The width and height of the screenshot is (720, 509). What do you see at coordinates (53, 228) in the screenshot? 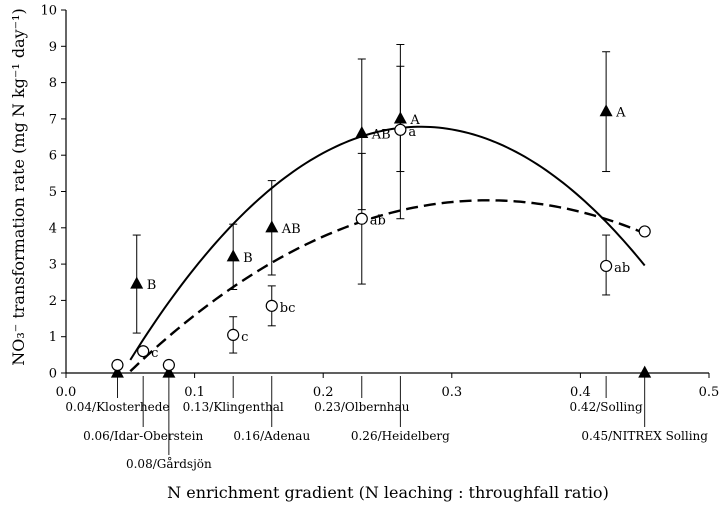
I see `y-tick-label: 4` at bounding box center [53, 228].